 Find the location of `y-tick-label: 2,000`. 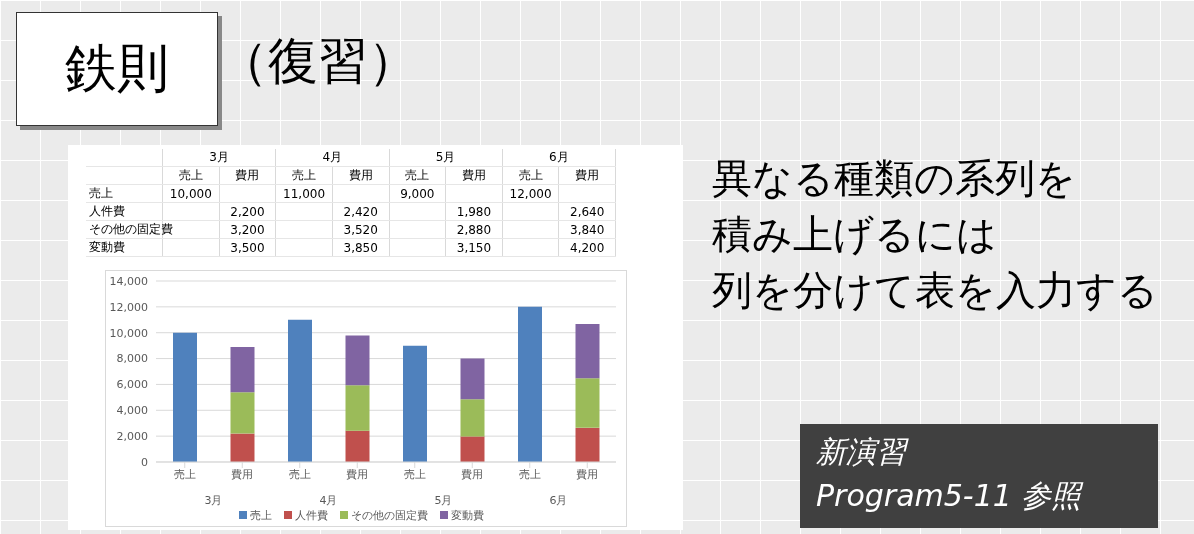

y-tick-label: 2,000 is located at coordinates (132, 437).